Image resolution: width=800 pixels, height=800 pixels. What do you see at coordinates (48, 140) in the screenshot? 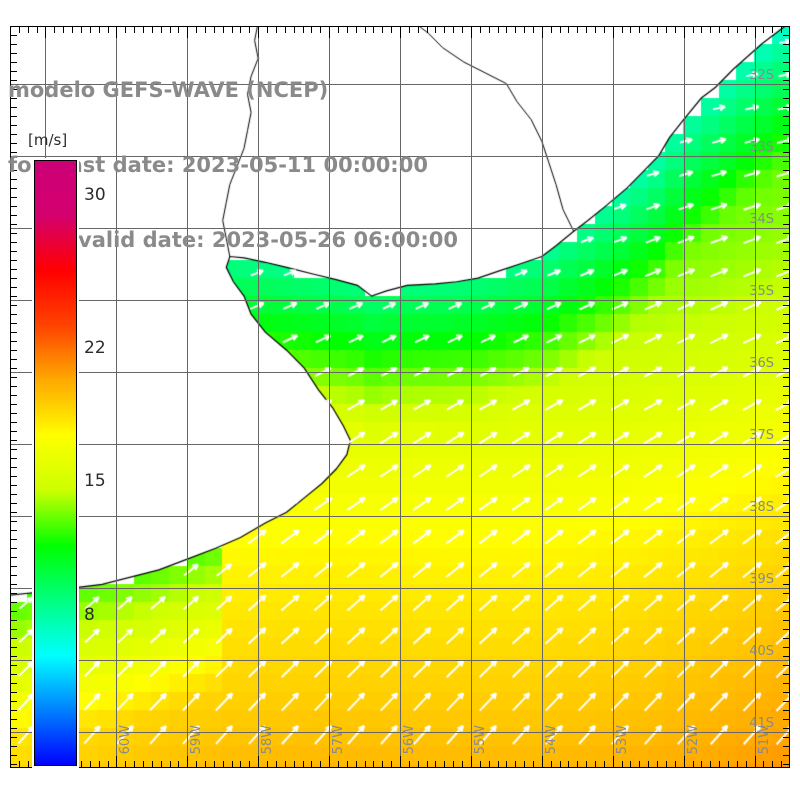
I see `colorbar-units-label: [m/s]` at bounding box center [48, 140].